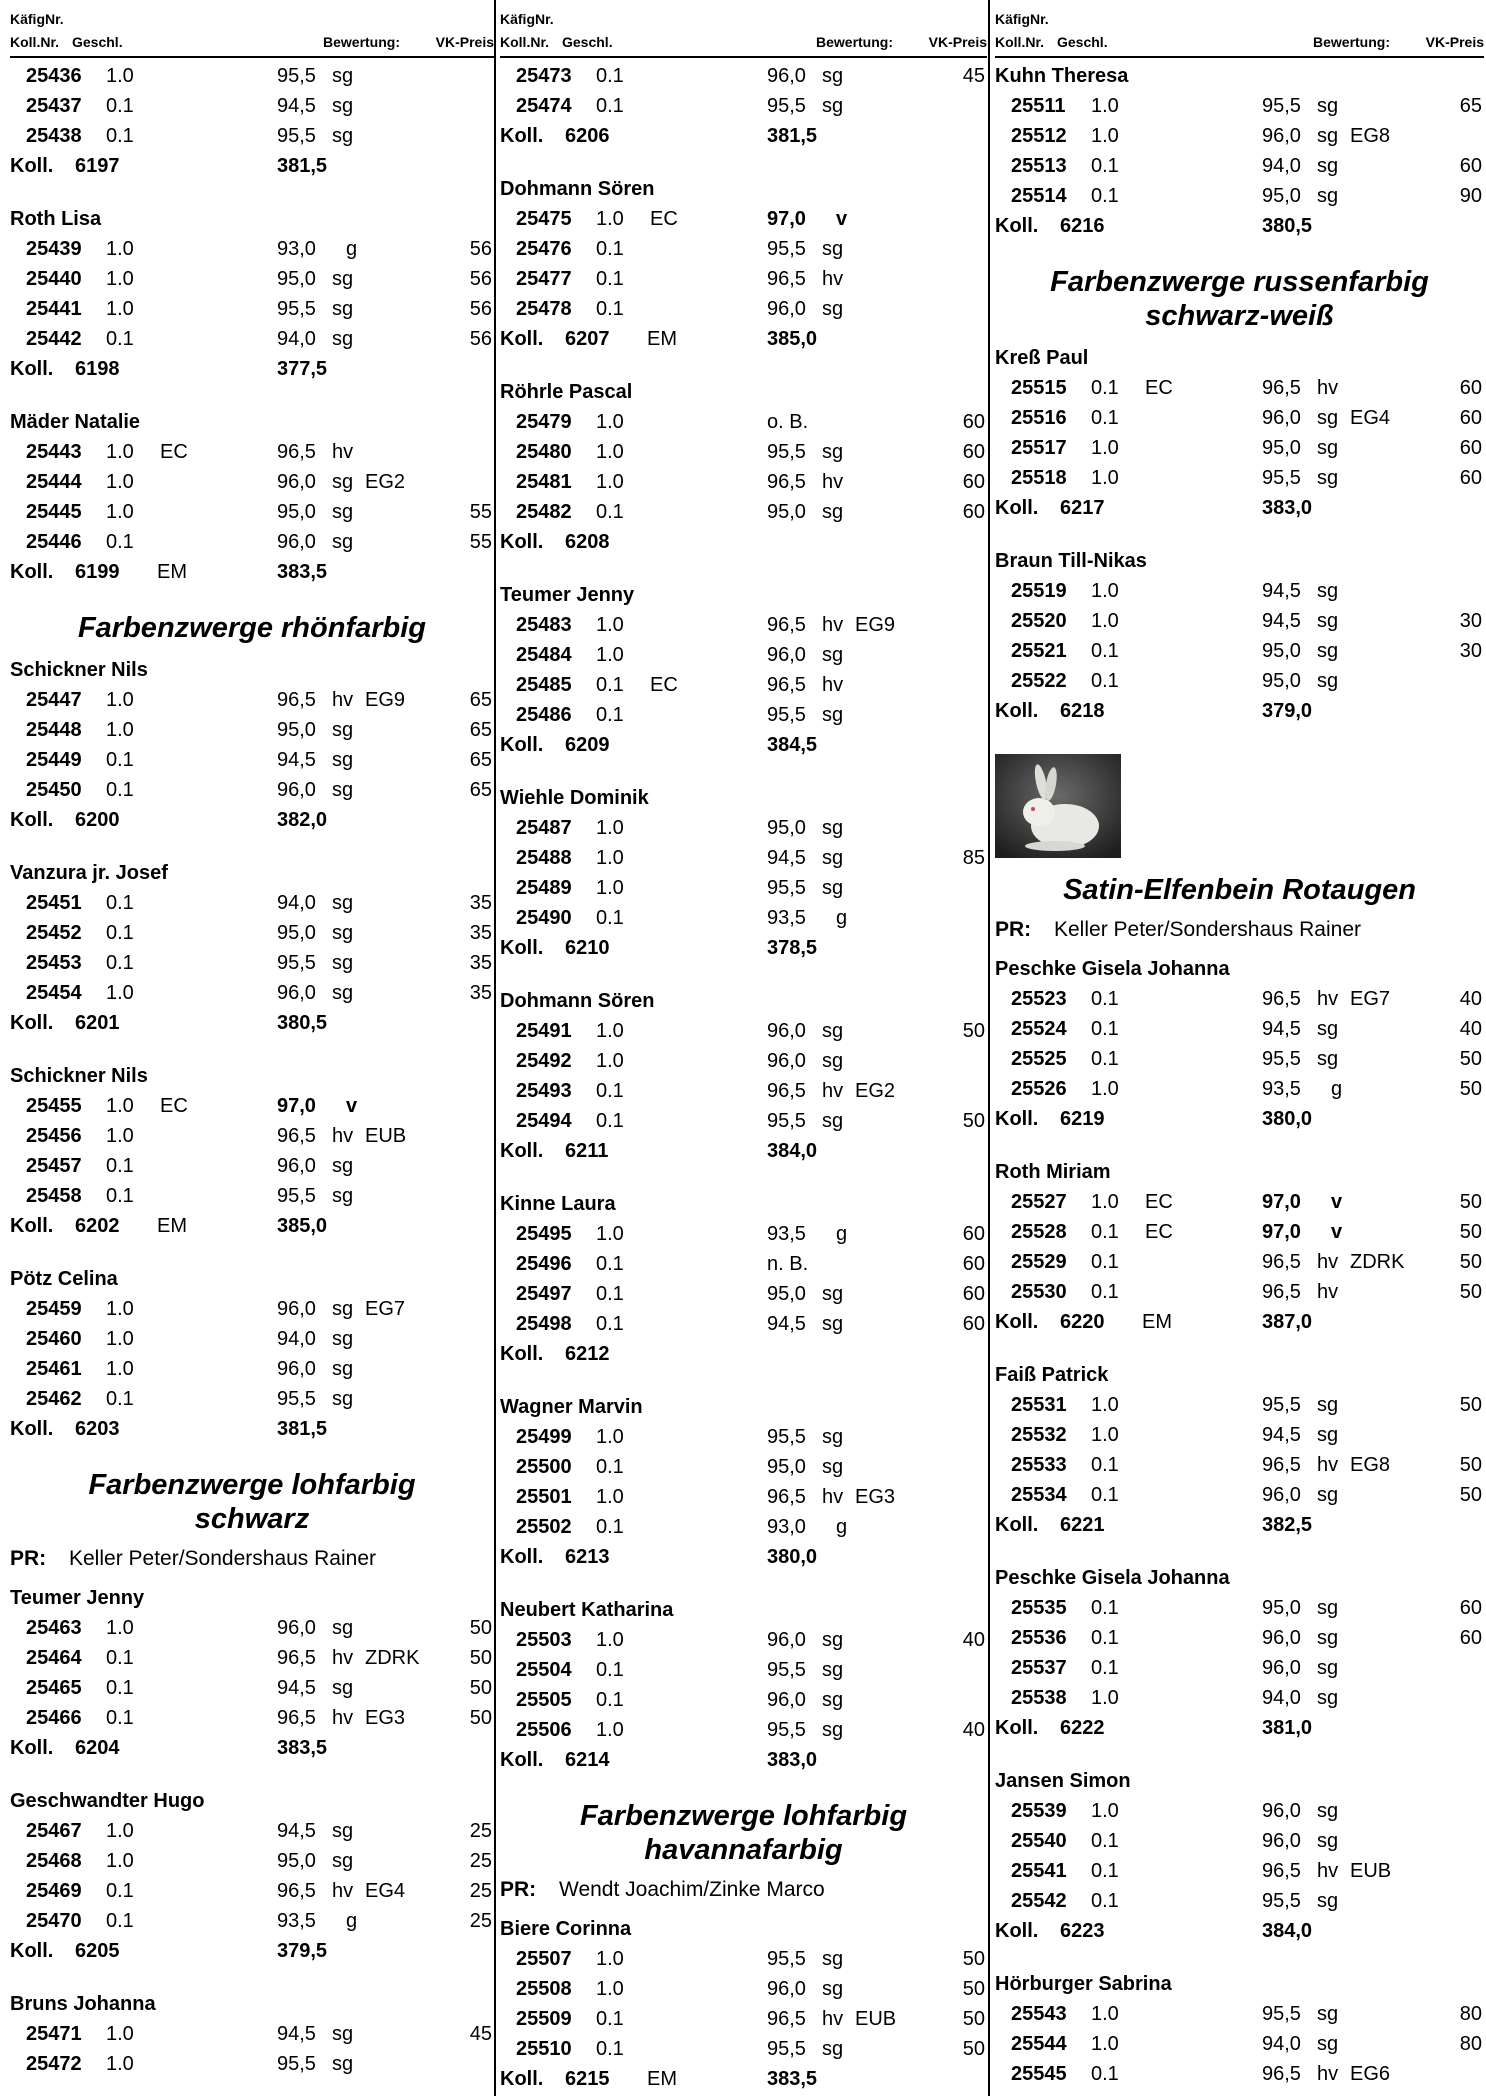 The height and width of the screenshot is (2096, 1486). What do you see at coordinates (1039, 1608) in the screenshot?
I see `cage-number: 25535` at bounding box center [1039, 1608].